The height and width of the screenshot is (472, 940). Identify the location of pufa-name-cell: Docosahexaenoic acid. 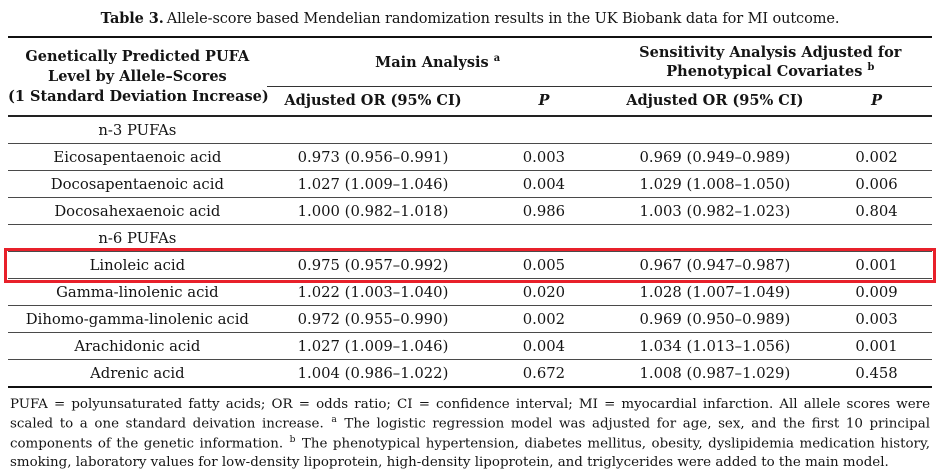
(137, 211).